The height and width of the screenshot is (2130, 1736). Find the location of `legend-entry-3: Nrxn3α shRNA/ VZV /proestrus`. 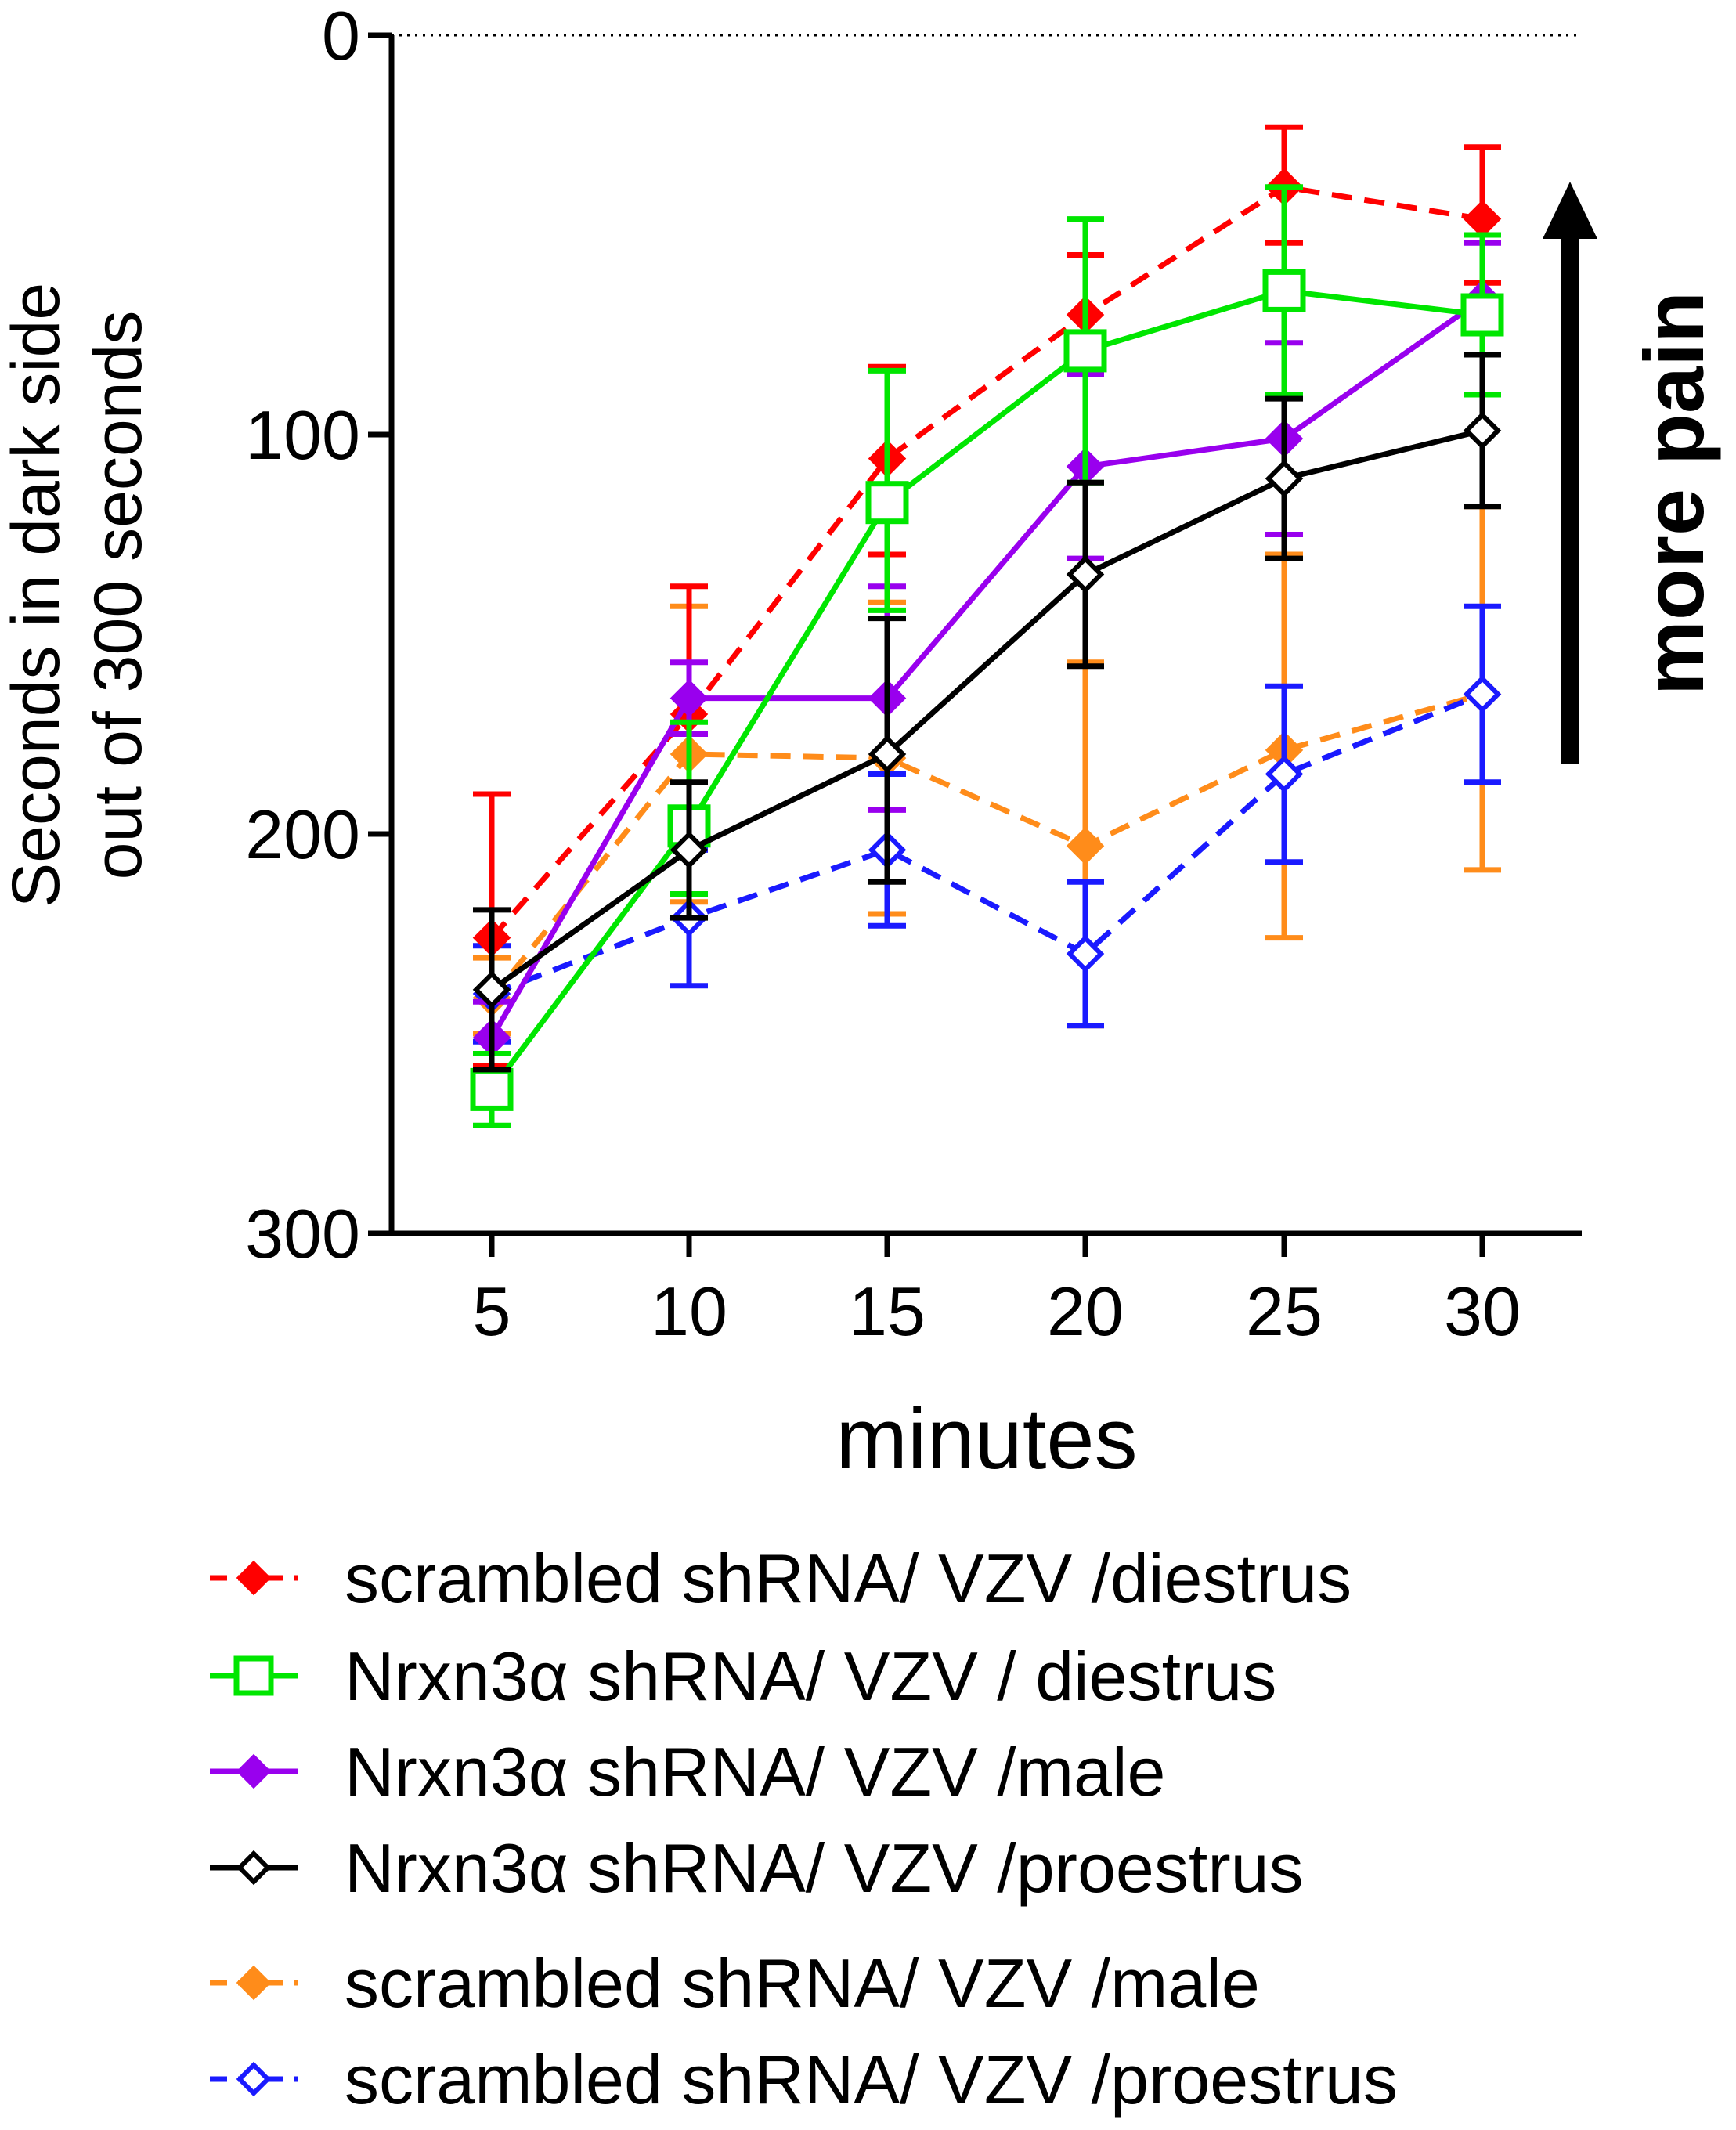

legend-entry-3: Nrxn3α shRNA/ VZV /proestrus is located at coordinates (757, 1868).